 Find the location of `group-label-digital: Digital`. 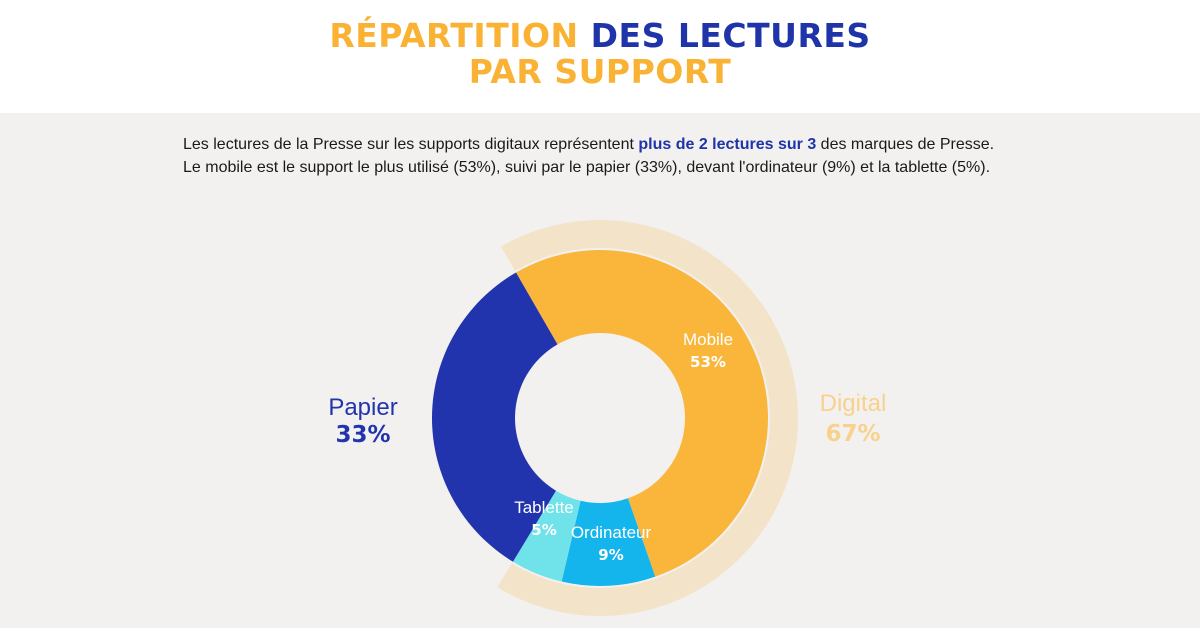

group-label-digital: Digital is located at coordinates (853, 403).